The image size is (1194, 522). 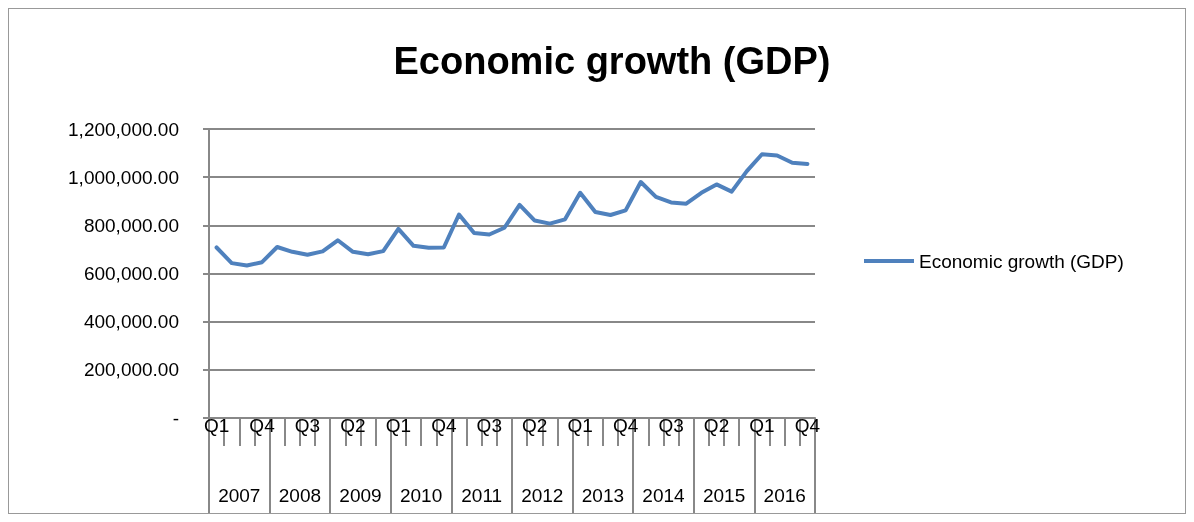 What do you see at coordinates (1021, 261) in the screenshot?
I see `legend-label: Economic growth (GDP)` at bounding box center [1021, 261].